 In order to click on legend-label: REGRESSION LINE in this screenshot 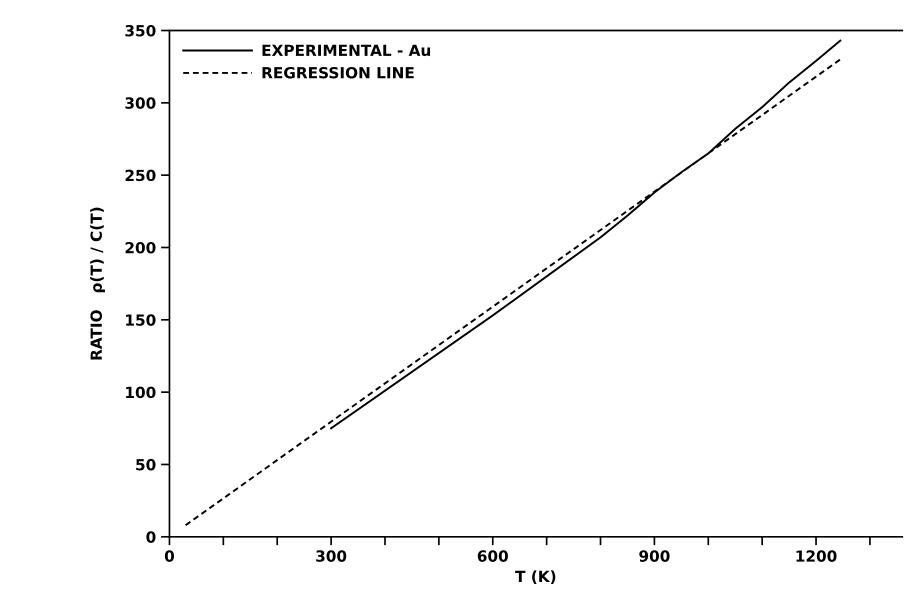, I will do `click(338, 72)`.